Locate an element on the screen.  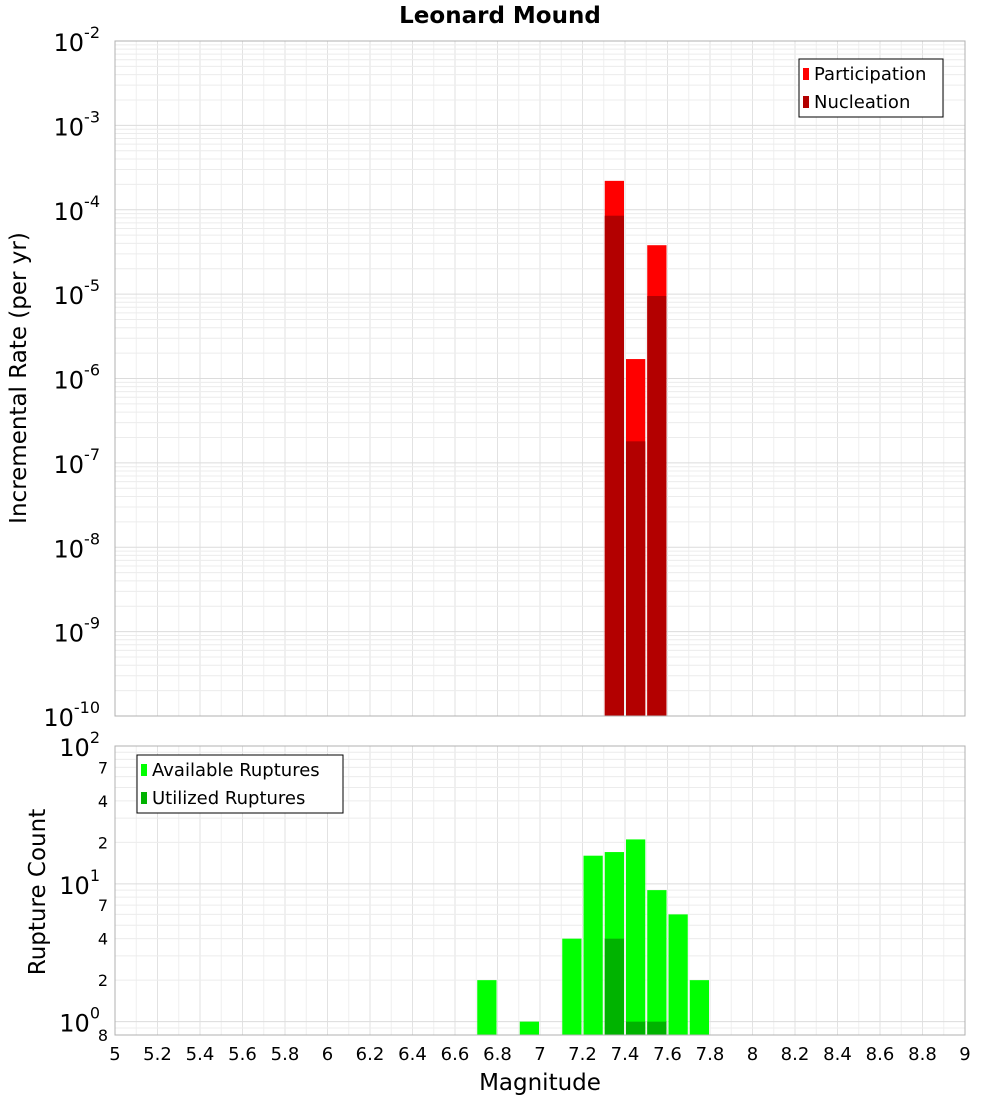
y-tick-exponent: -2 is located at coordinates (92, 32).